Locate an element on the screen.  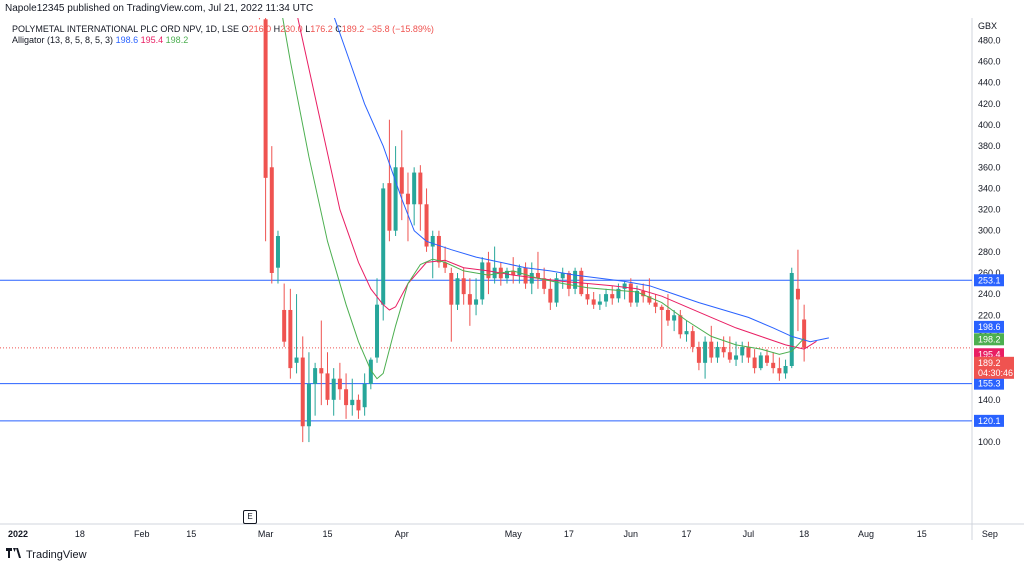
time-tick-label: Mar is located at coordinates (266, 534).